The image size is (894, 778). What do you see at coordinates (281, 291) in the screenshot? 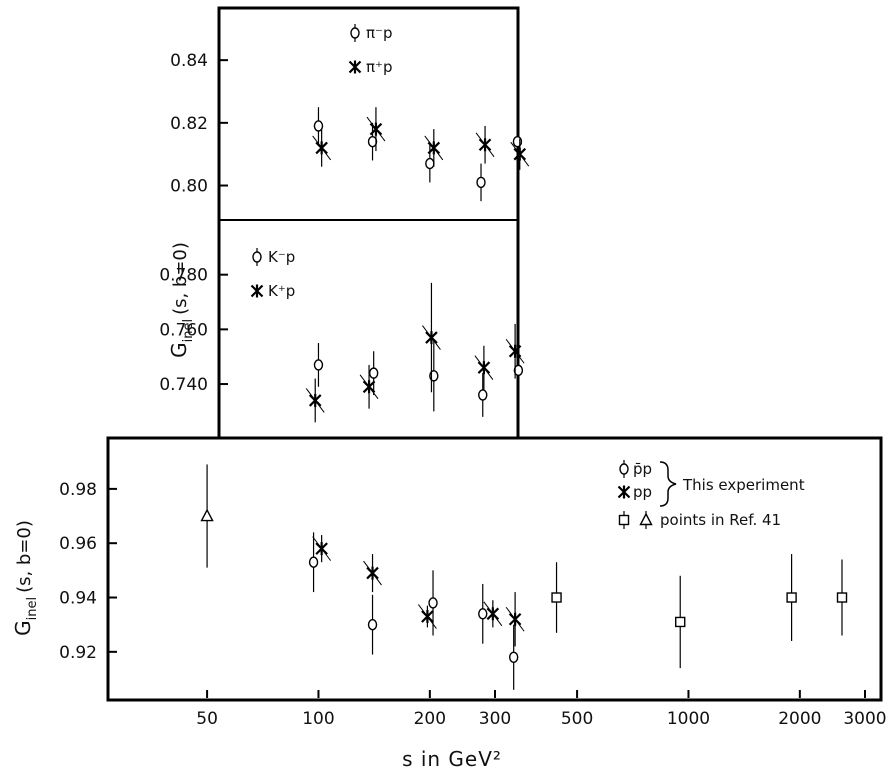
I see `legend-kaon-plus-label: K⁺p` at bounding box center [281, 291].